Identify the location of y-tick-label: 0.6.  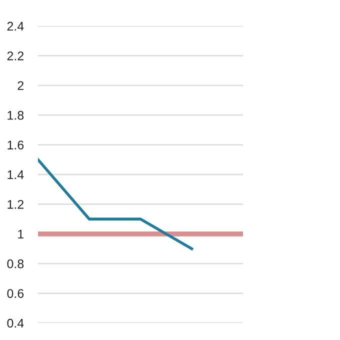
(15, 293).